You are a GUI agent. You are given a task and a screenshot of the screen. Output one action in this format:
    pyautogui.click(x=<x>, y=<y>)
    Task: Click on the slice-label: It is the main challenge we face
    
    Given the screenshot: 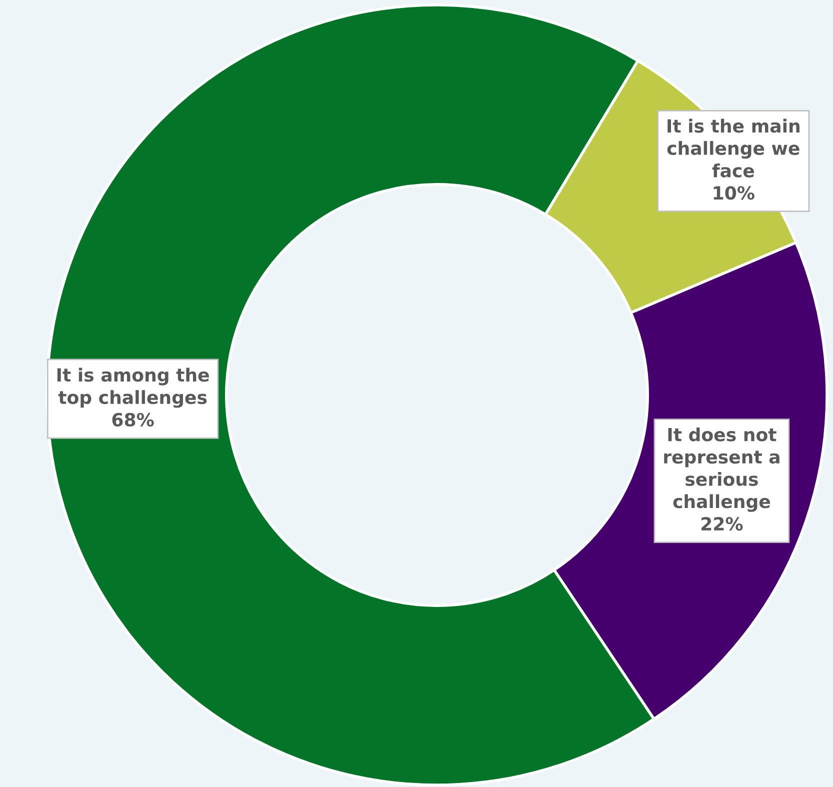 What is the action you would take?
    pyautogui.click(x=733, y=148)
    